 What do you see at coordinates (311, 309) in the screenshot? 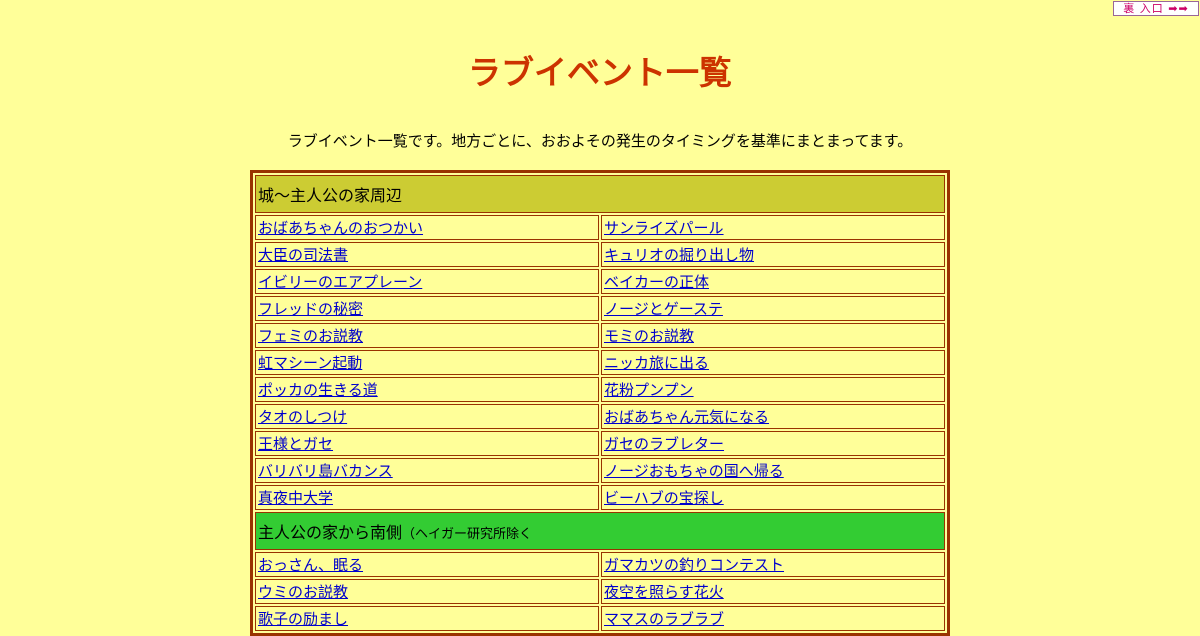
I see `event-link: フレッドの秘密` at bounding box center [311, 309].